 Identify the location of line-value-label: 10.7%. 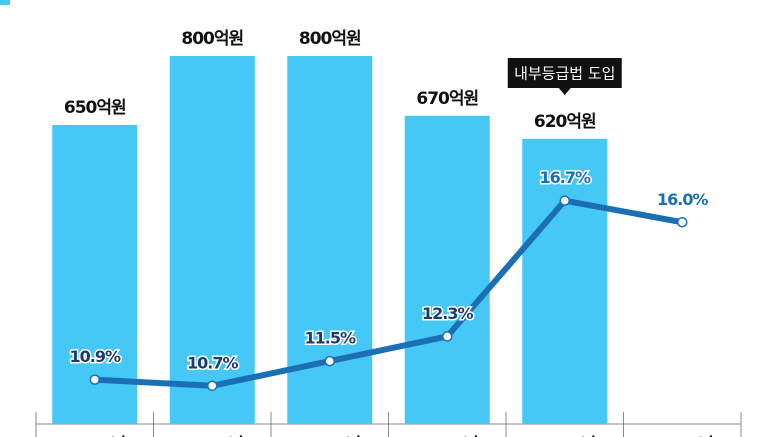
(212, 362).